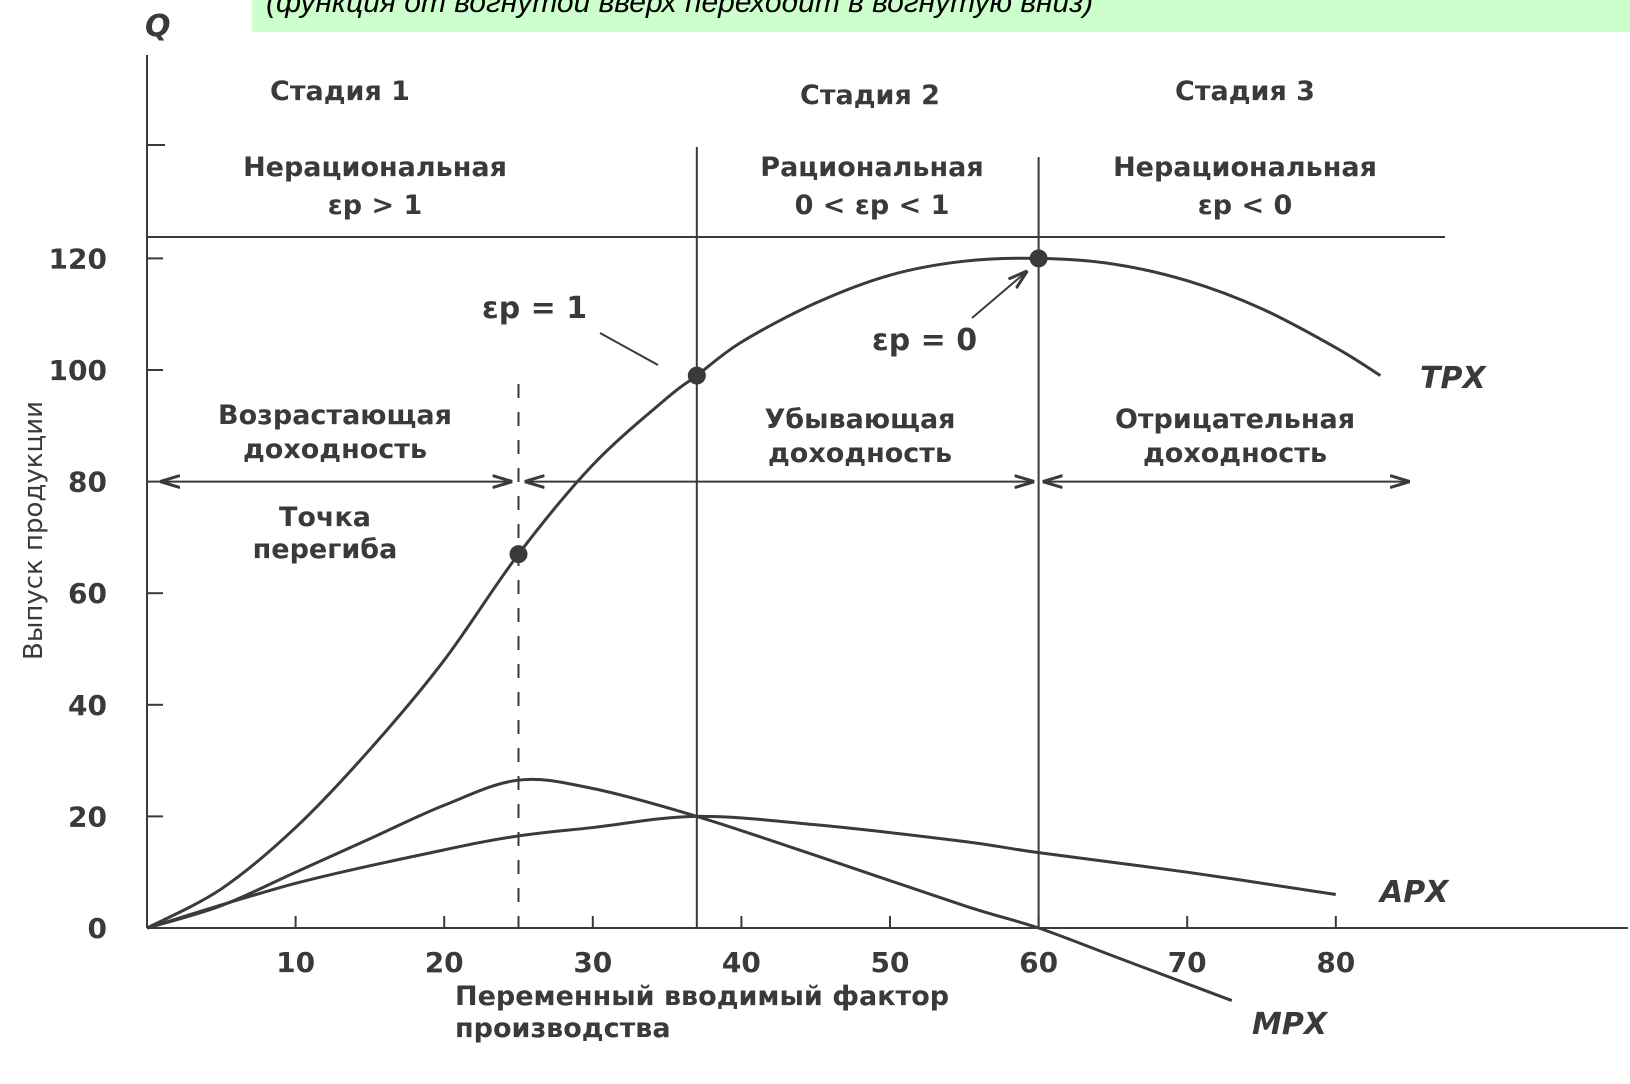 Image resolution: width=1630 pixels, height=1084 pixels. Describe the element at coordinates (534, 308) in the screenshot. I see `elasticity-one-label: εp = 1` at that location.